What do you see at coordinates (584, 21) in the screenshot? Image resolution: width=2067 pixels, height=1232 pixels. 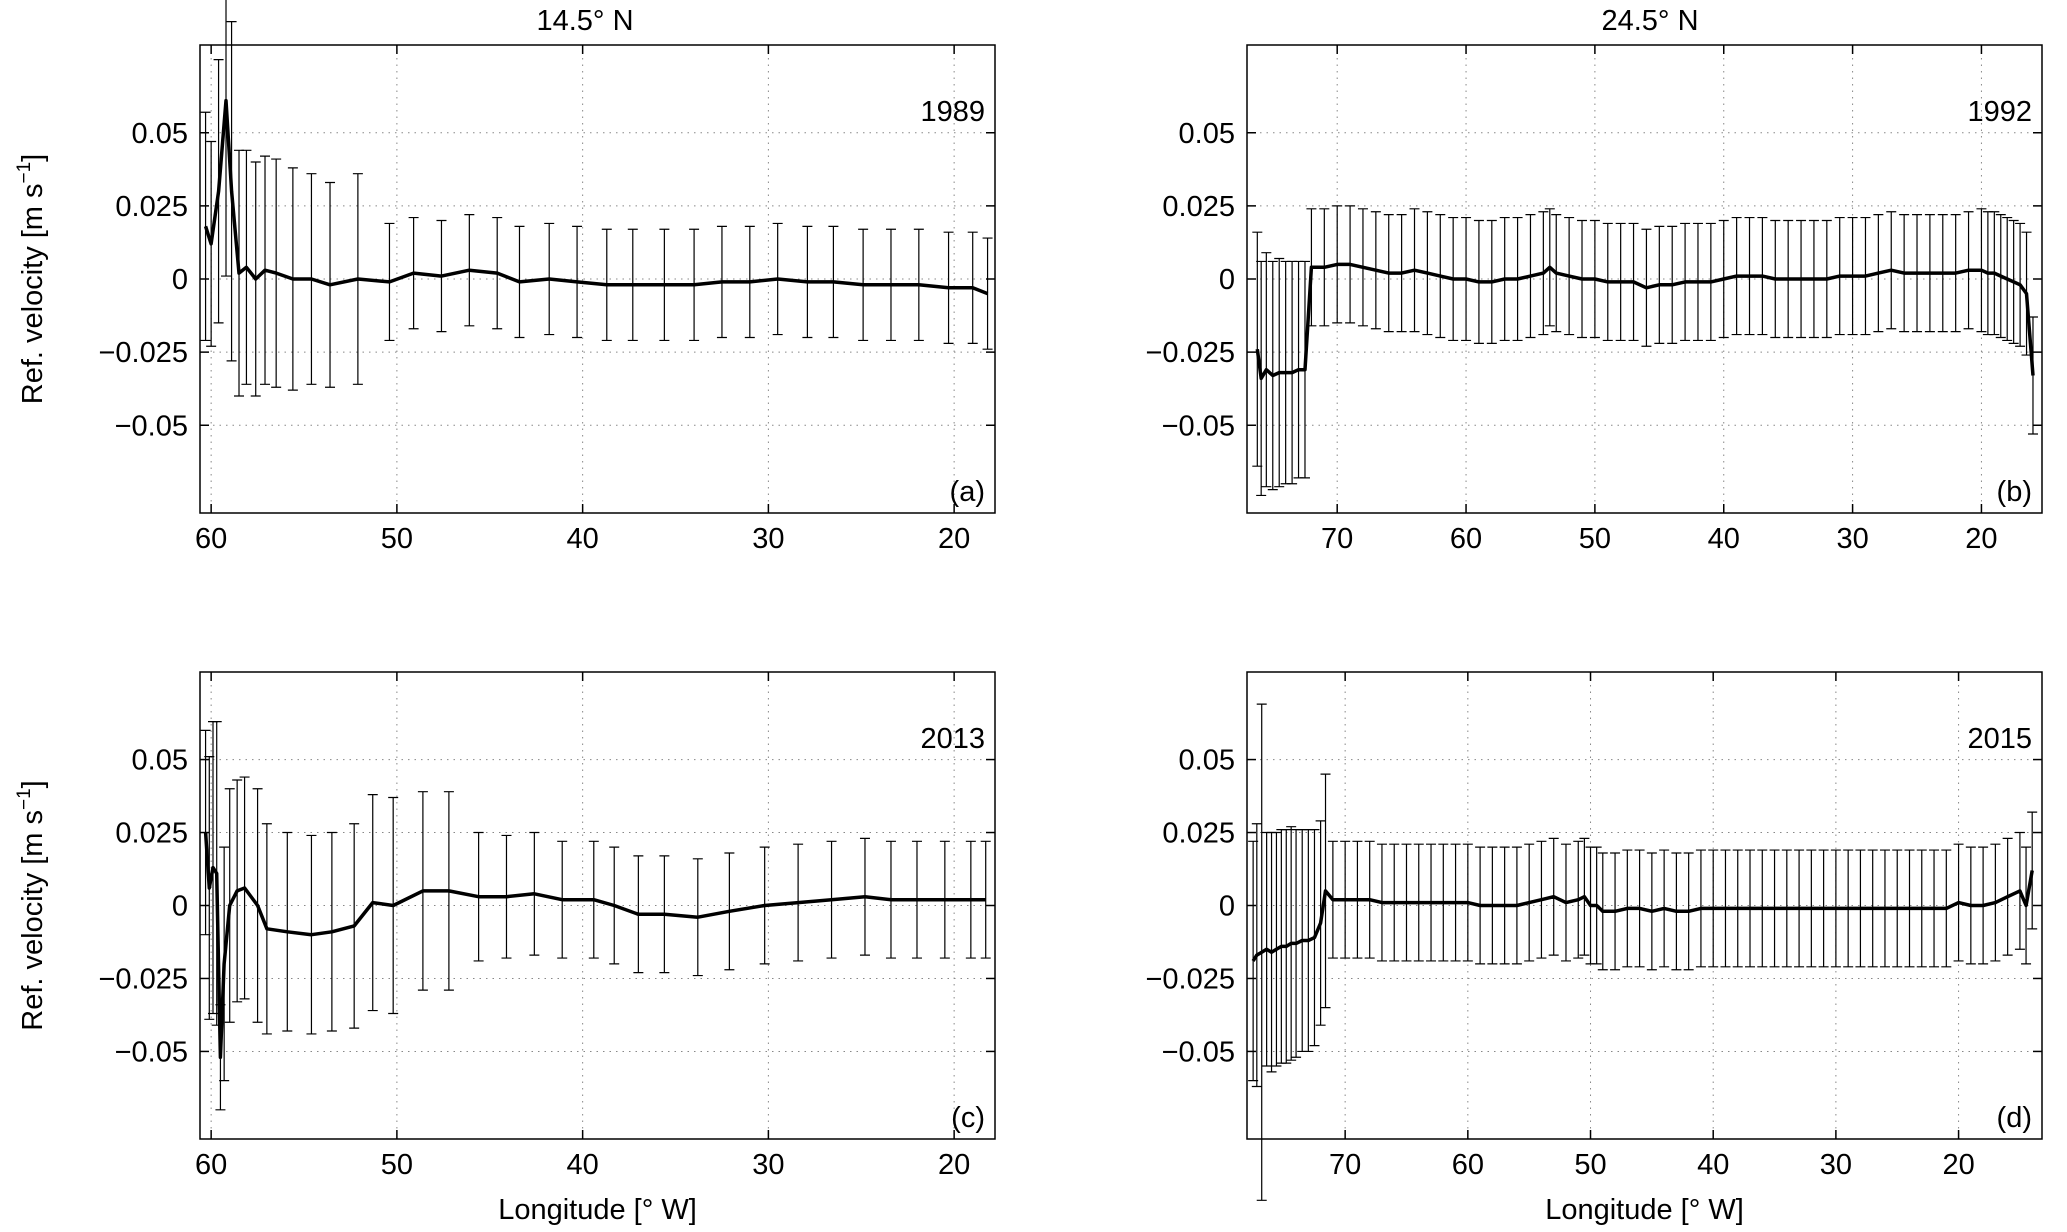 I see `column-title-left: 14.5° N` at bounding box center [584, 21].